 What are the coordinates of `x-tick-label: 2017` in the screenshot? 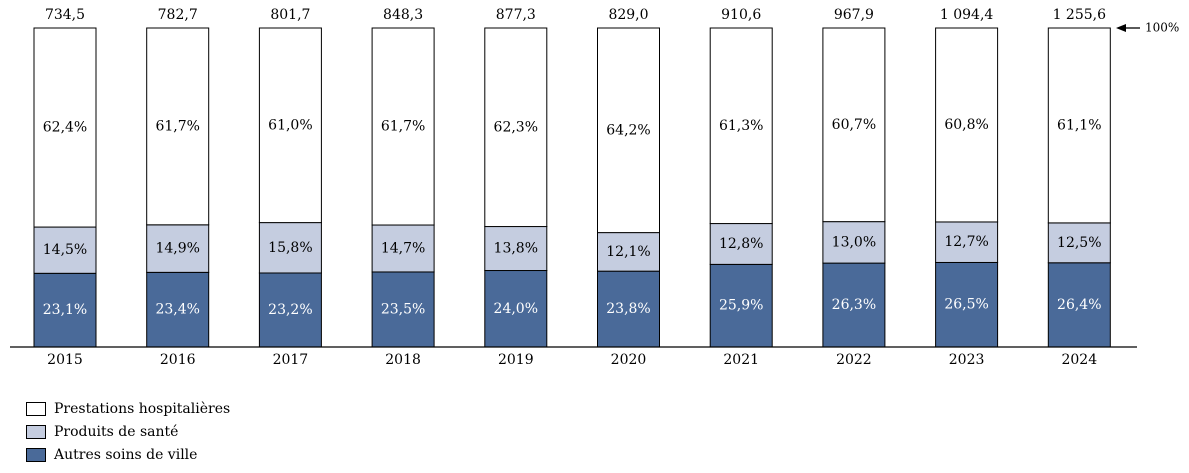 It's located at (291, 360).